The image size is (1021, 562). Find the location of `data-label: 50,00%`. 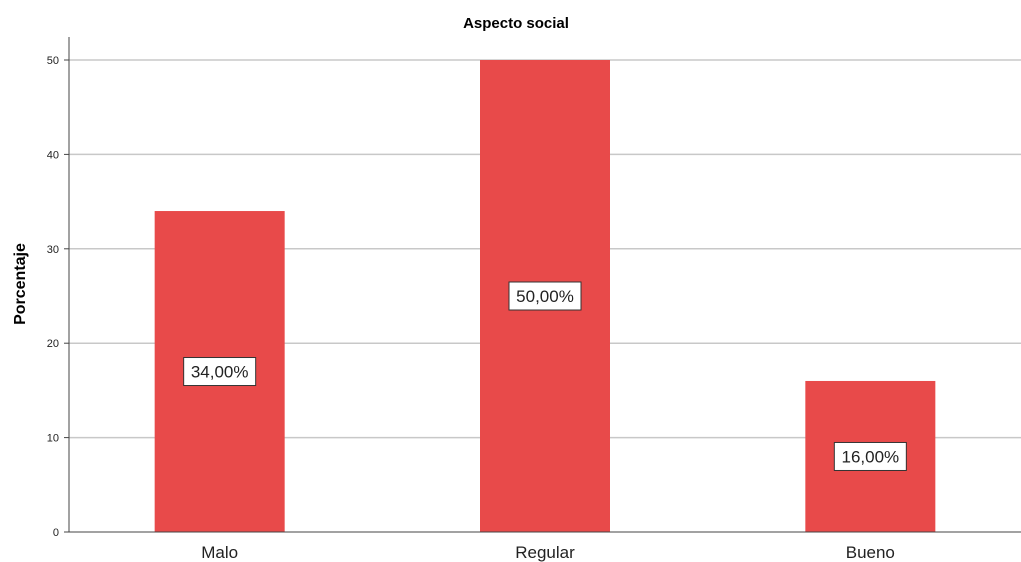

data-label: 50,00% is located at coordinates (545, 296).